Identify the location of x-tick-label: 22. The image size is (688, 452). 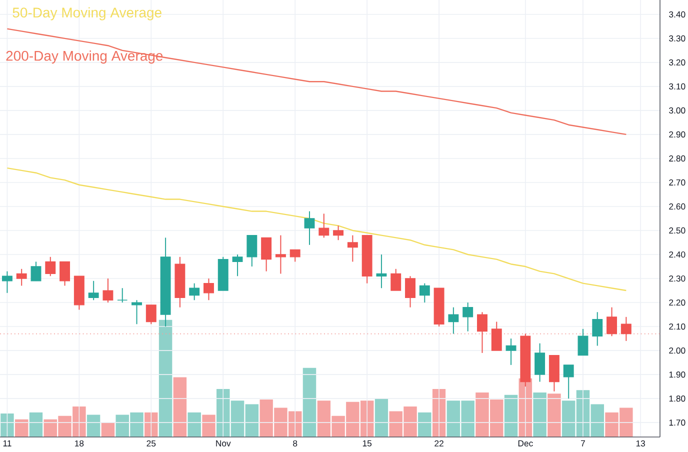
(439, 443).